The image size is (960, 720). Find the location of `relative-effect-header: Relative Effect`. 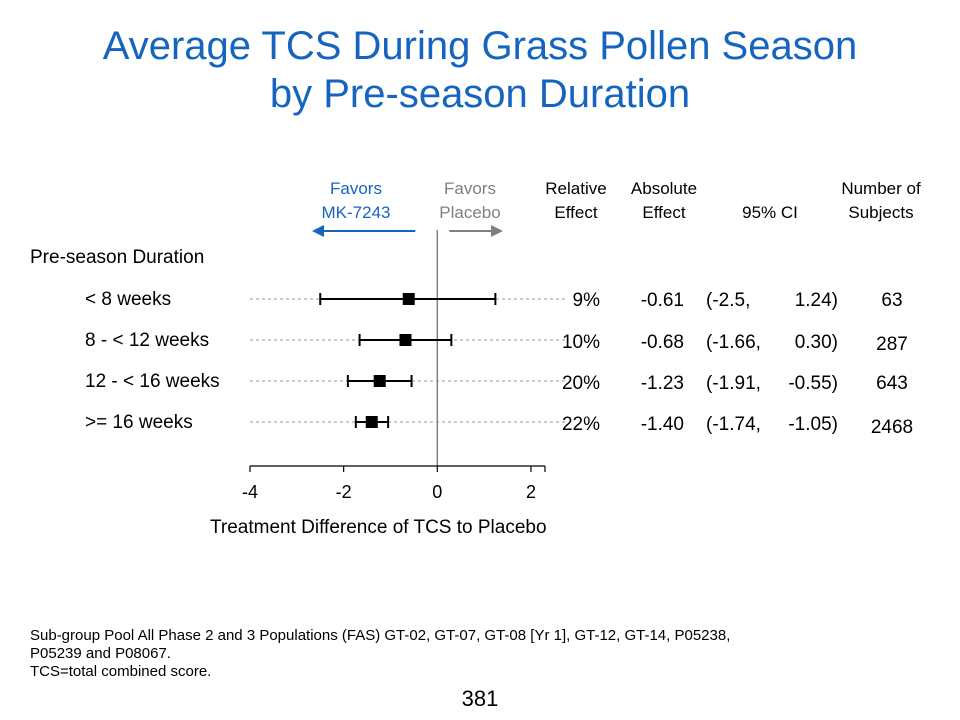

relative-effect-header: Relative Effect is located at coordinates (576, 200).